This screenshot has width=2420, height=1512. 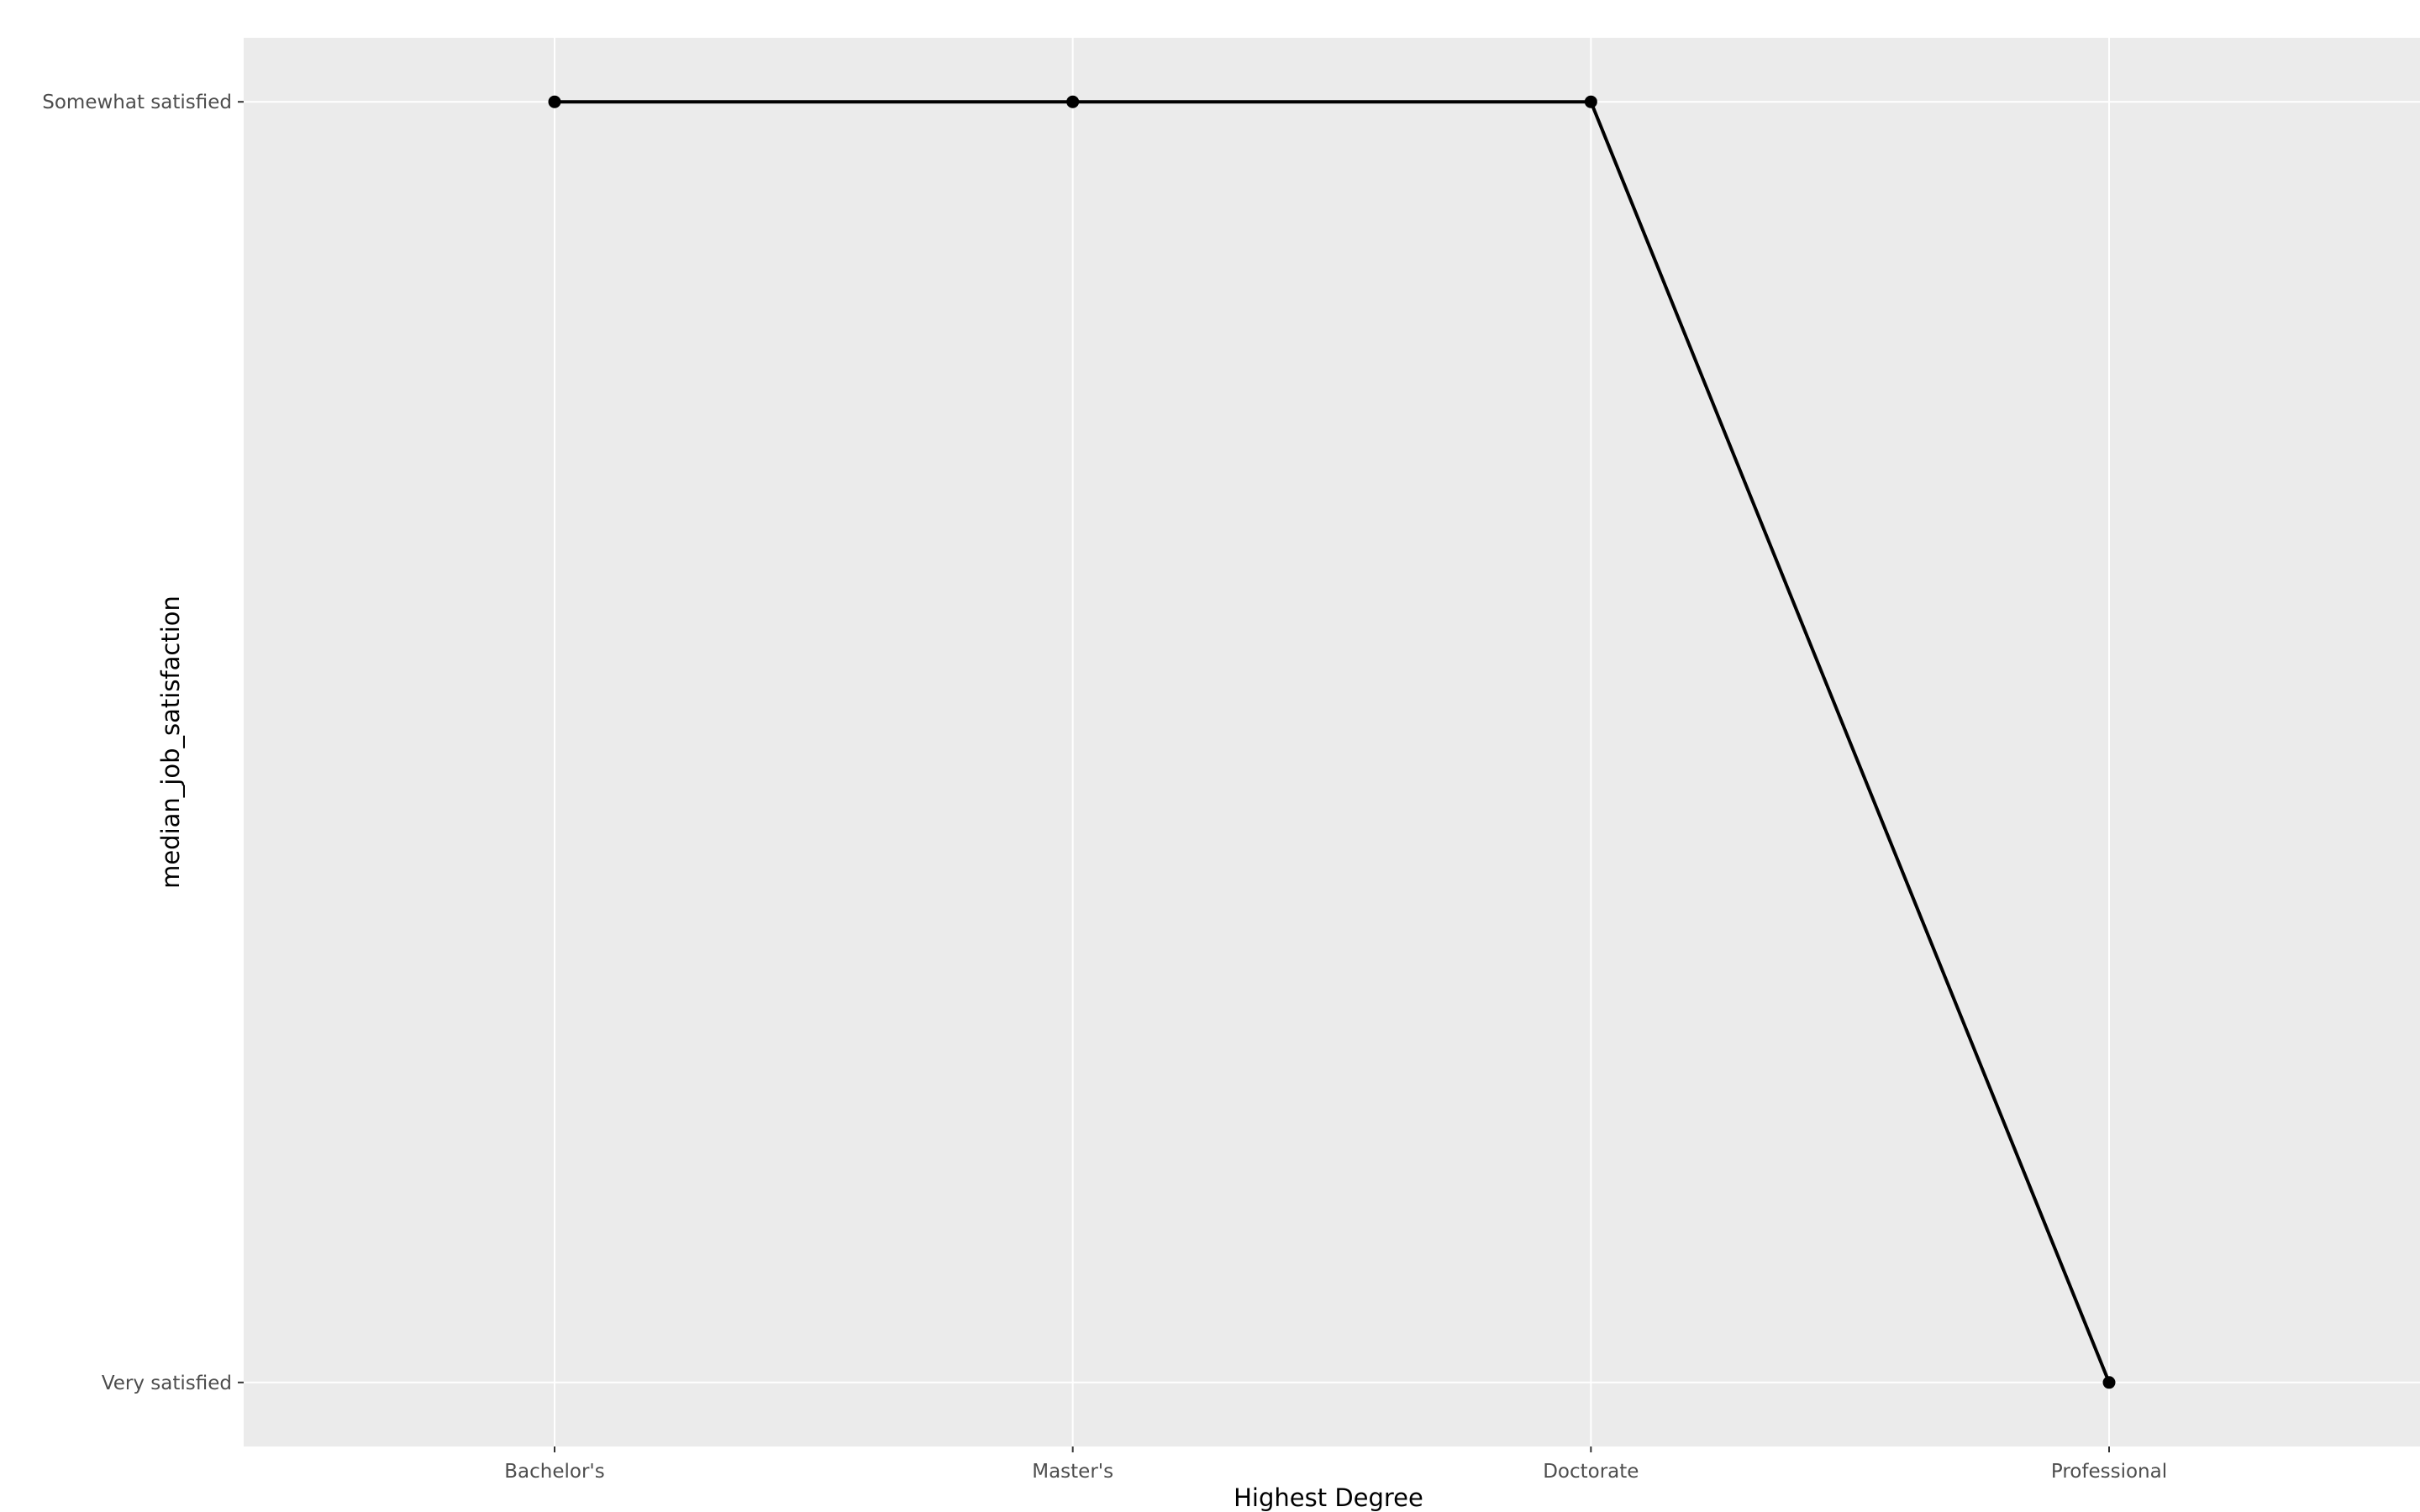 I want to click on y-axis-title: median_job_satisfaction, so click(x=170, y=742).